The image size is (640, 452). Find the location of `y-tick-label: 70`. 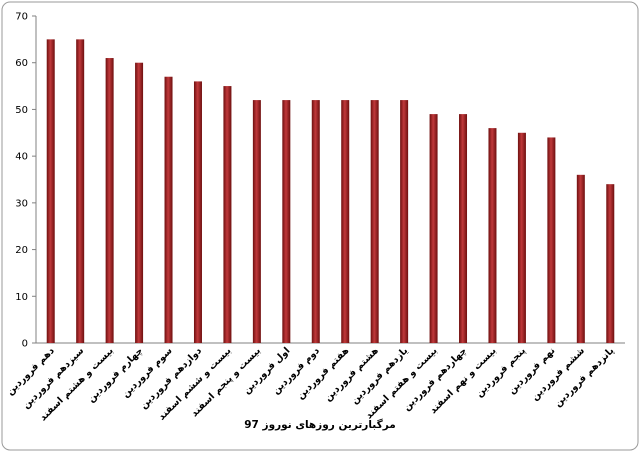

y-tick-label: 70 is located at coordinates (21, 17).